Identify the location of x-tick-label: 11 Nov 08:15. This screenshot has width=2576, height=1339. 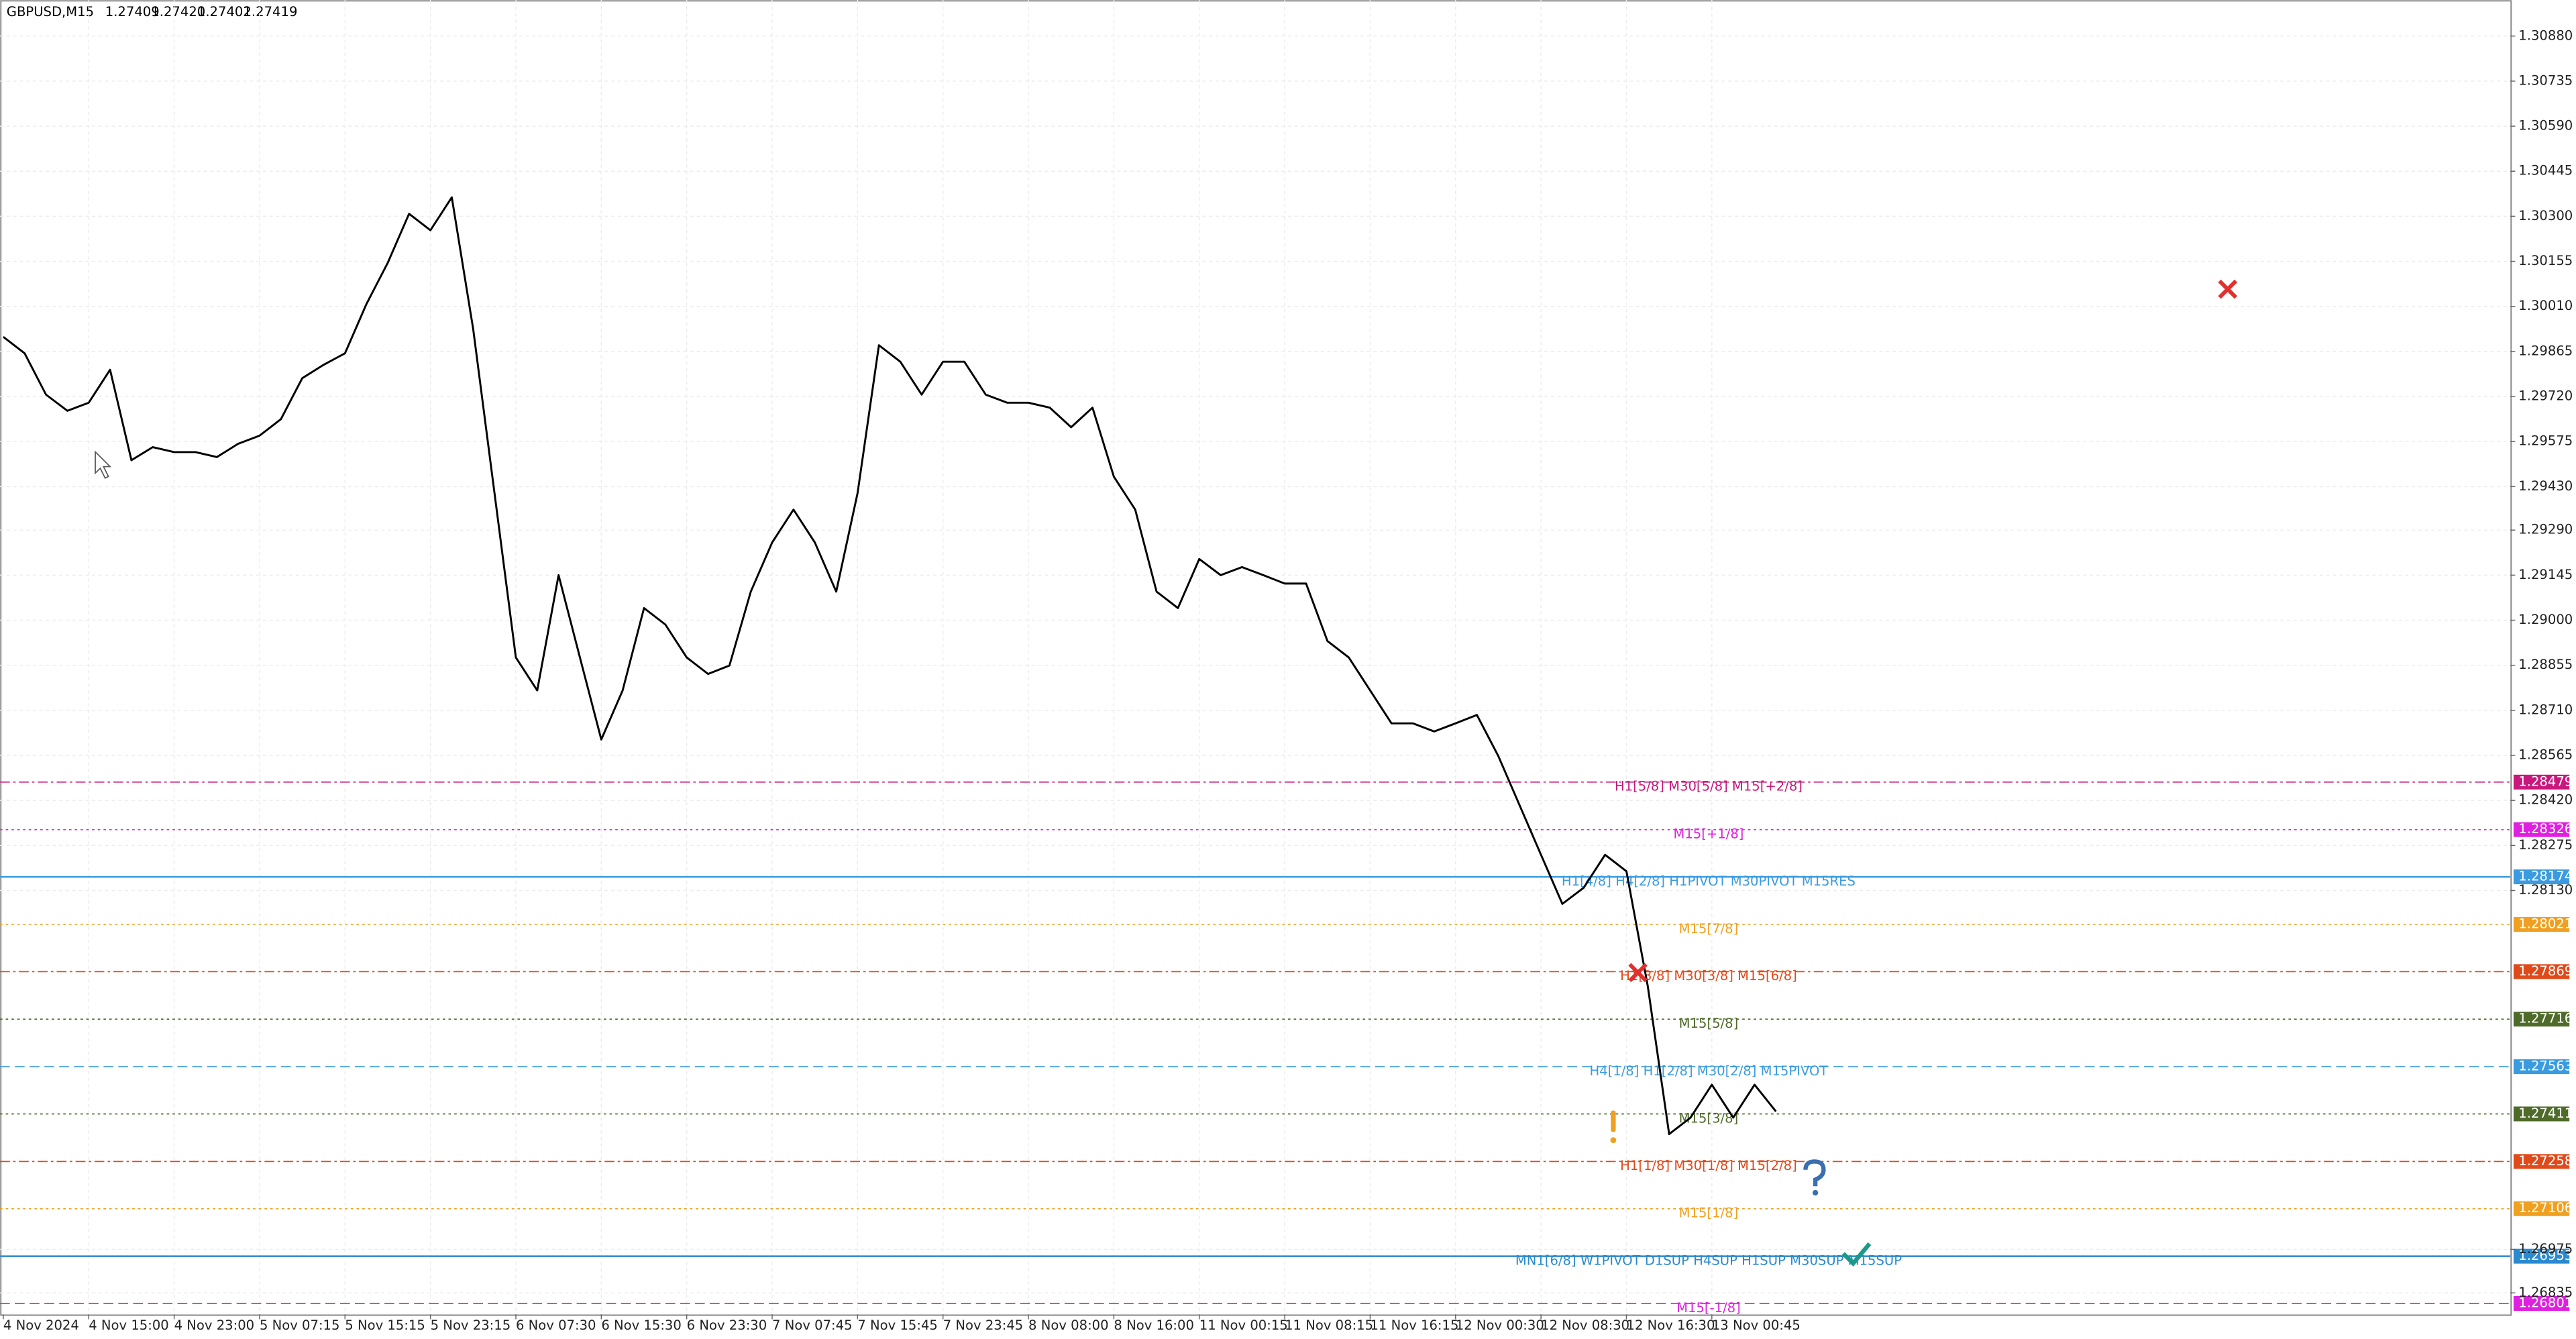
(1329, 1325).